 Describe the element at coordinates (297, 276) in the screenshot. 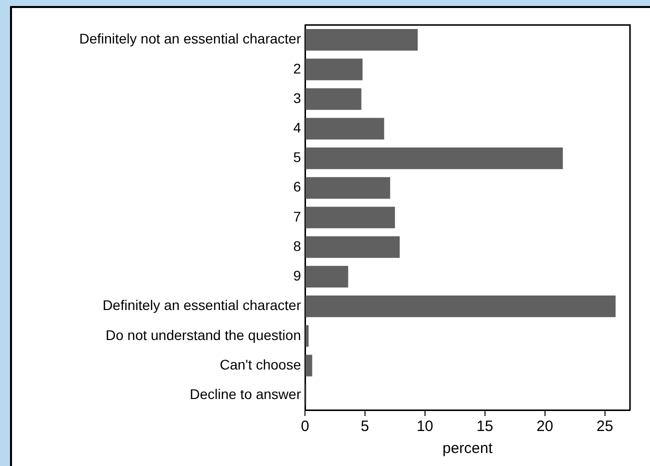

I see `y-tick-label: 9` at that location.